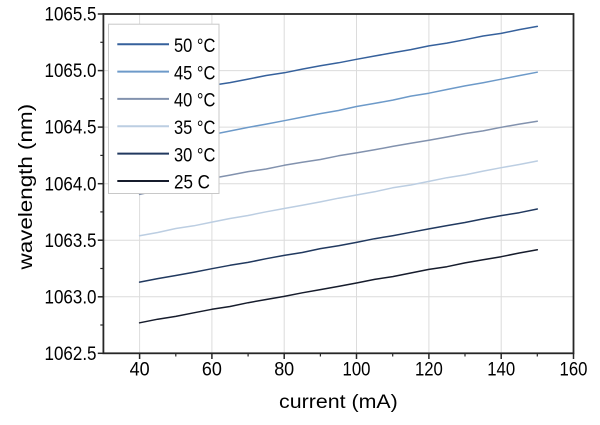  Describe the element at coordinates (26, 187) in the screenshot. I see `svg-text: wavelength (nm)` at that location.